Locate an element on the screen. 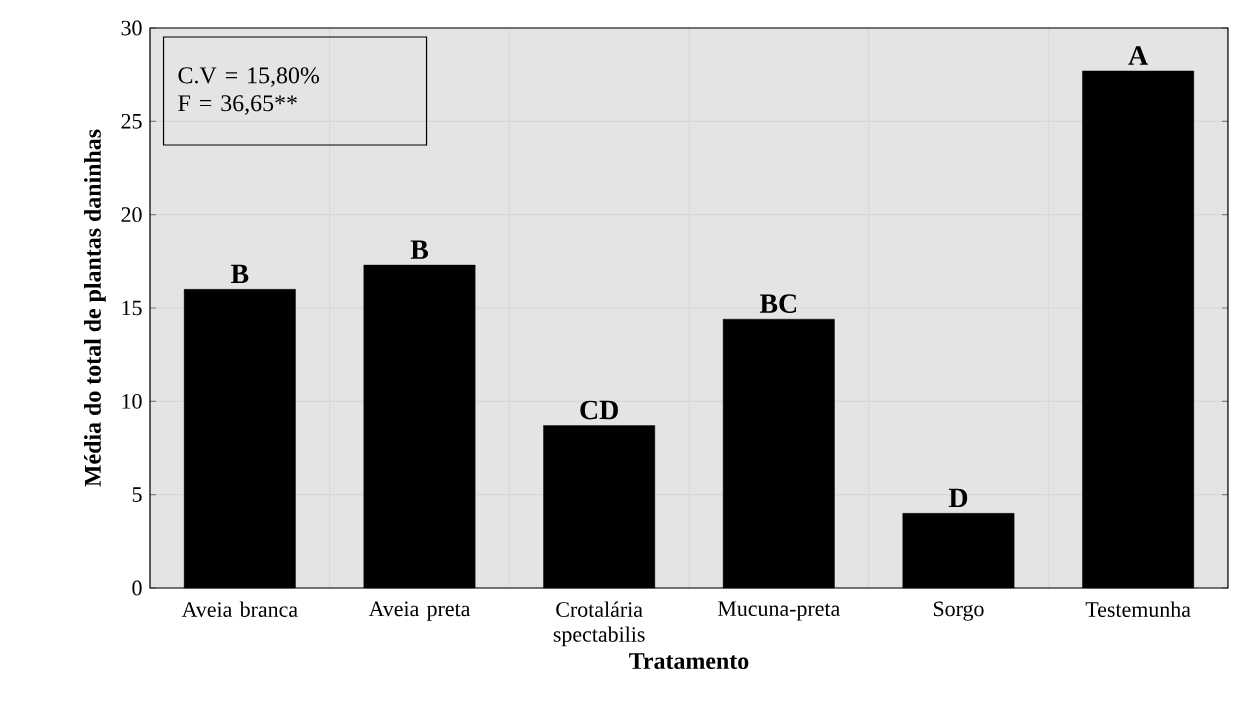 The width and height of the screenshot is (1238, 722). y-tick-label: 0 is located at coordinates (137, 588).